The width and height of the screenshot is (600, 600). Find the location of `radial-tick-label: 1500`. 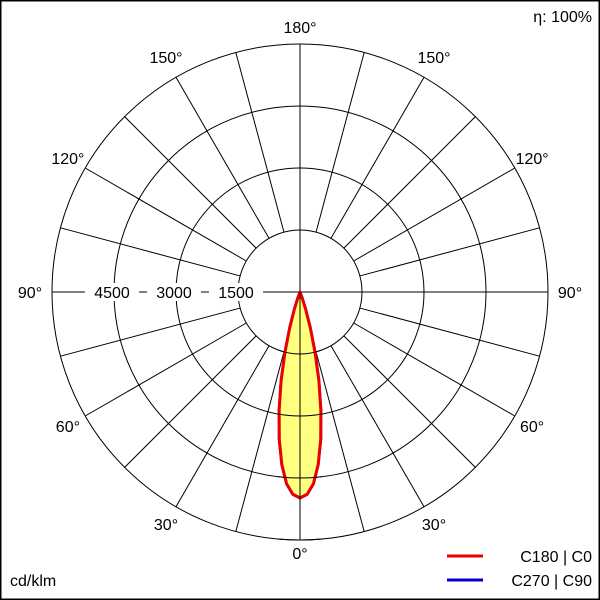

radial-tick-label: 1500 is located at coordinates (236, 293).